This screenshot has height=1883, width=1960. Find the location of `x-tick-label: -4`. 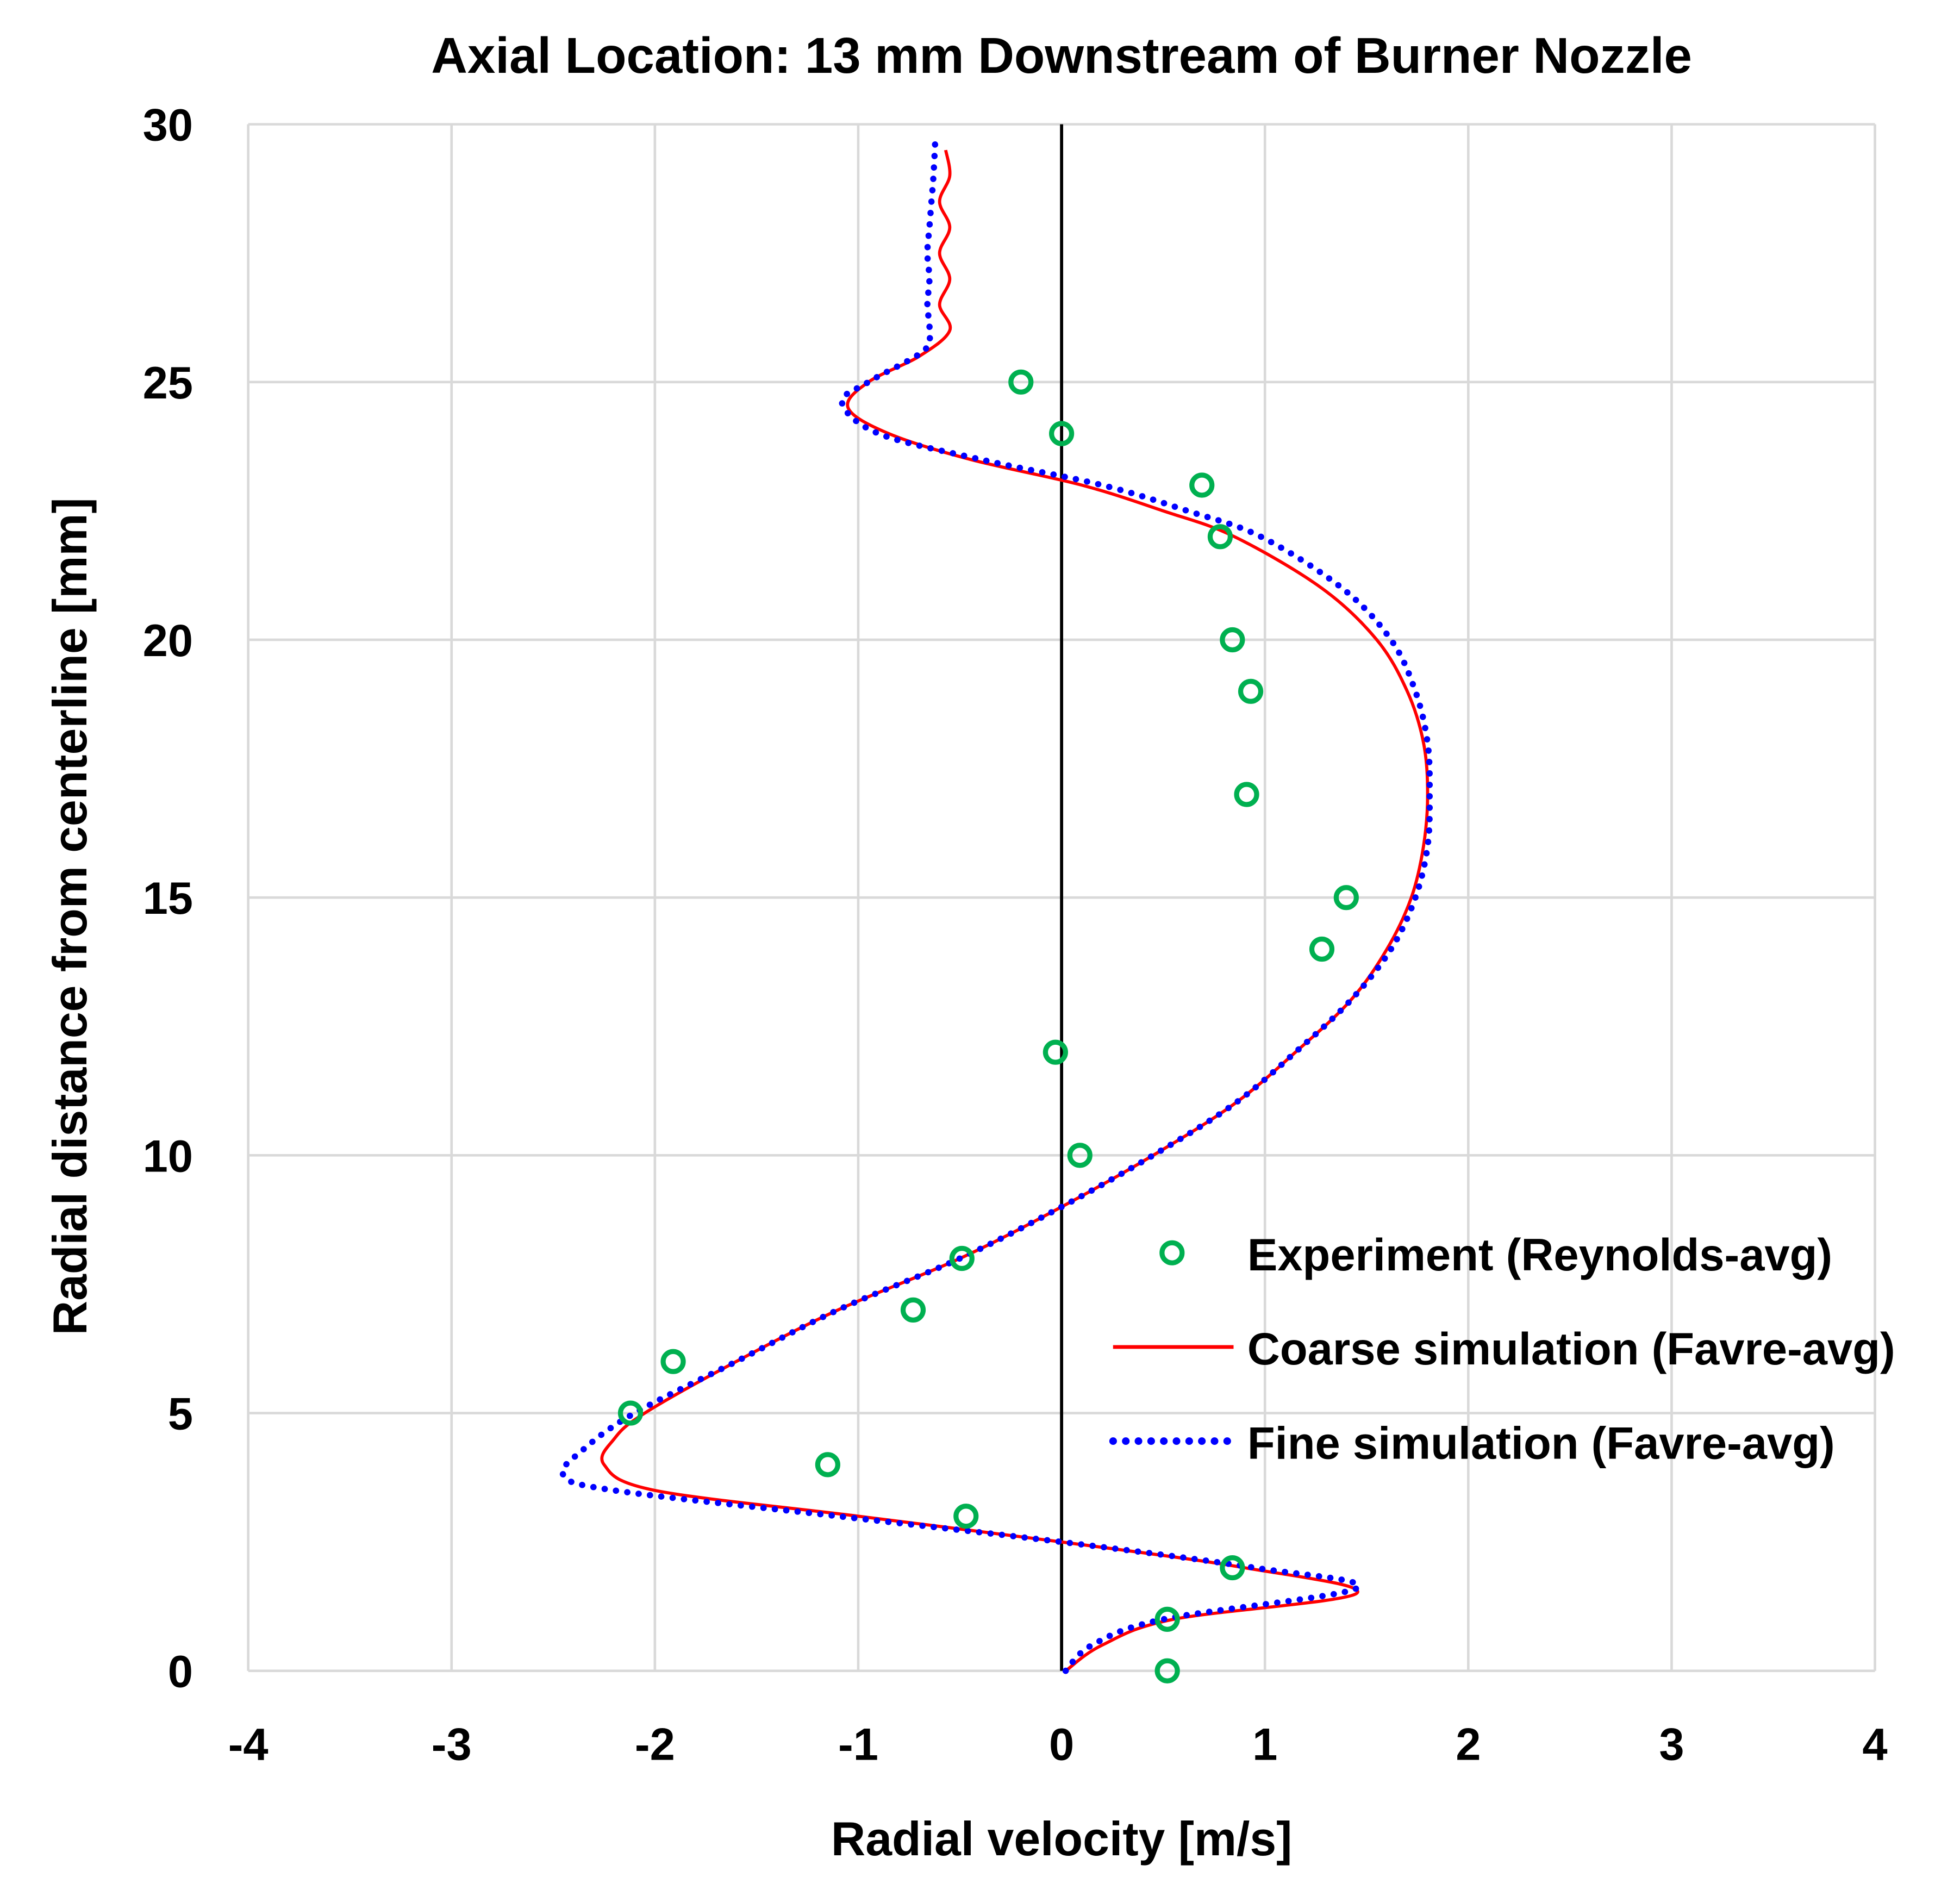

x-tick-label: -4 is located at coordinates (248, 1744).